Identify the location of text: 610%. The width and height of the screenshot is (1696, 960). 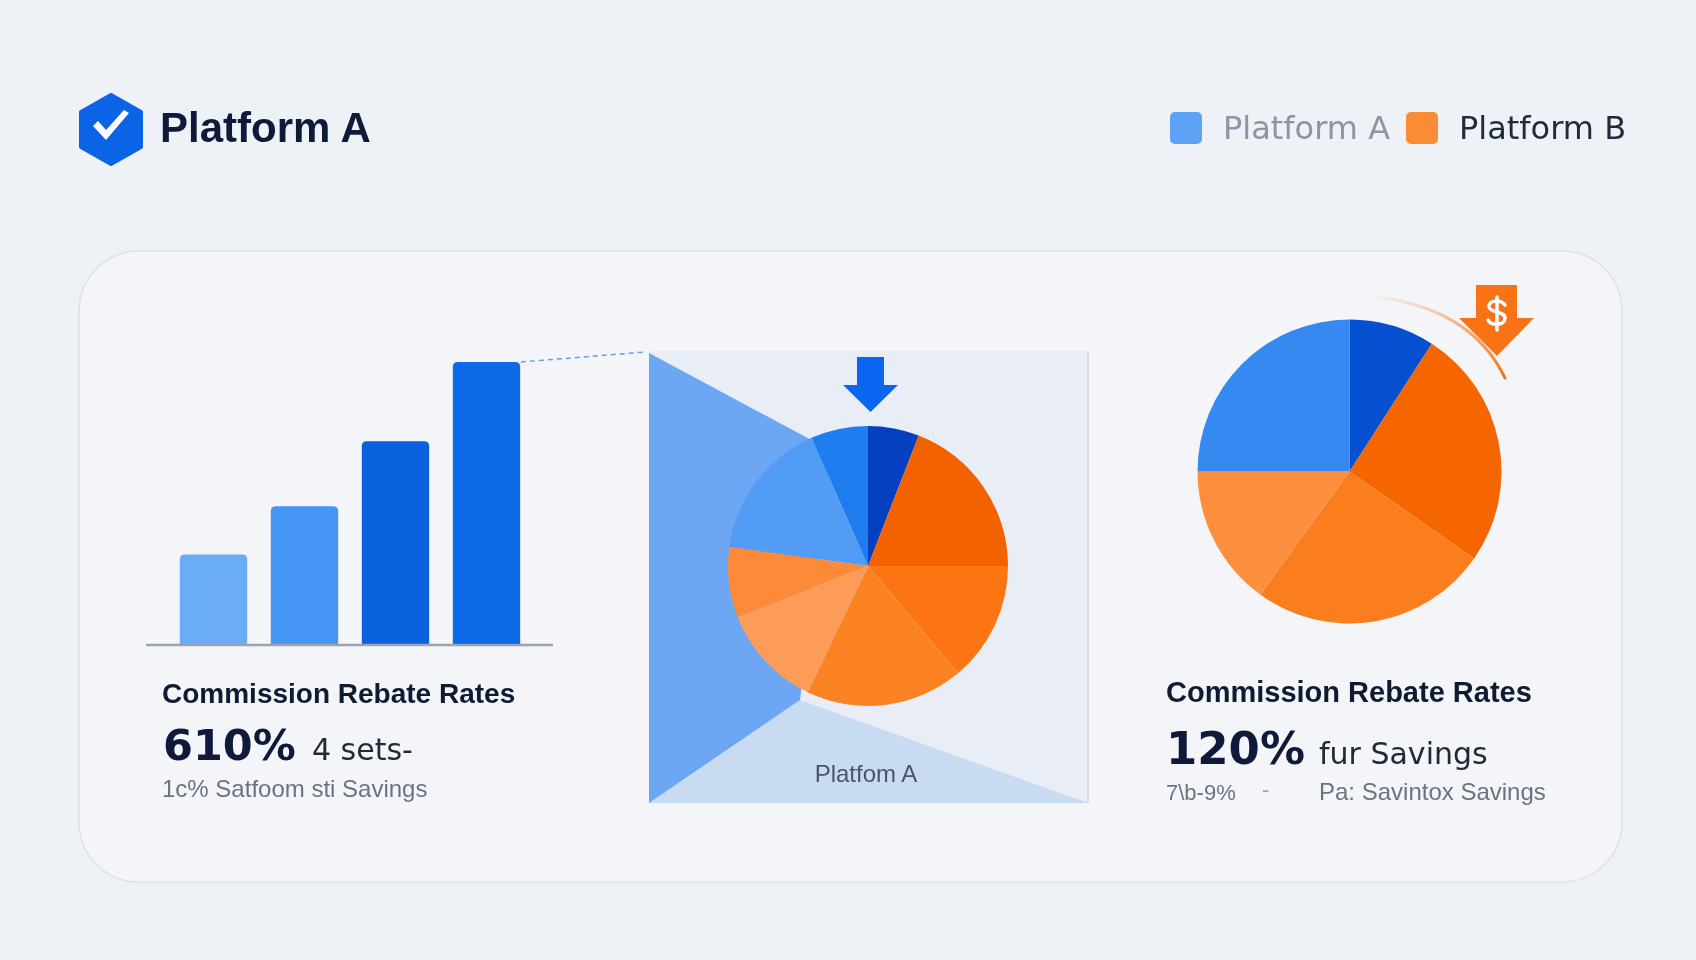
(229, 745).